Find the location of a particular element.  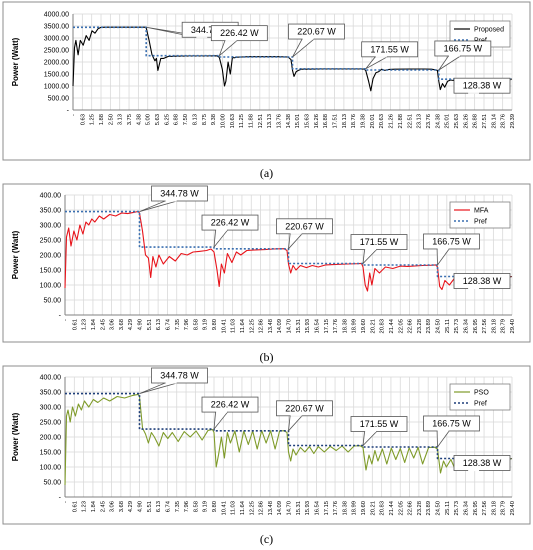

x-tick-label: 16.88 is located at coordinates (326, 121).